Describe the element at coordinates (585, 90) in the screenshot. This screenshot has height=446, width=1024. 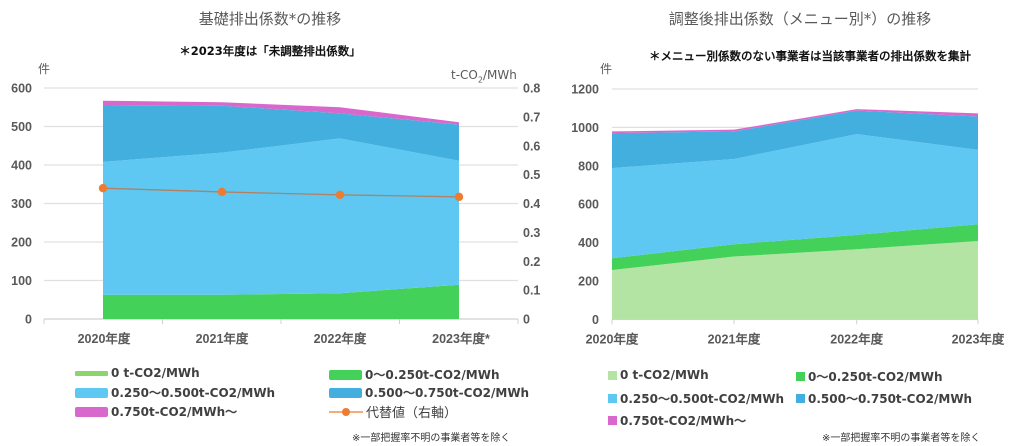
I see `y-tick-label: 1200` at that location.